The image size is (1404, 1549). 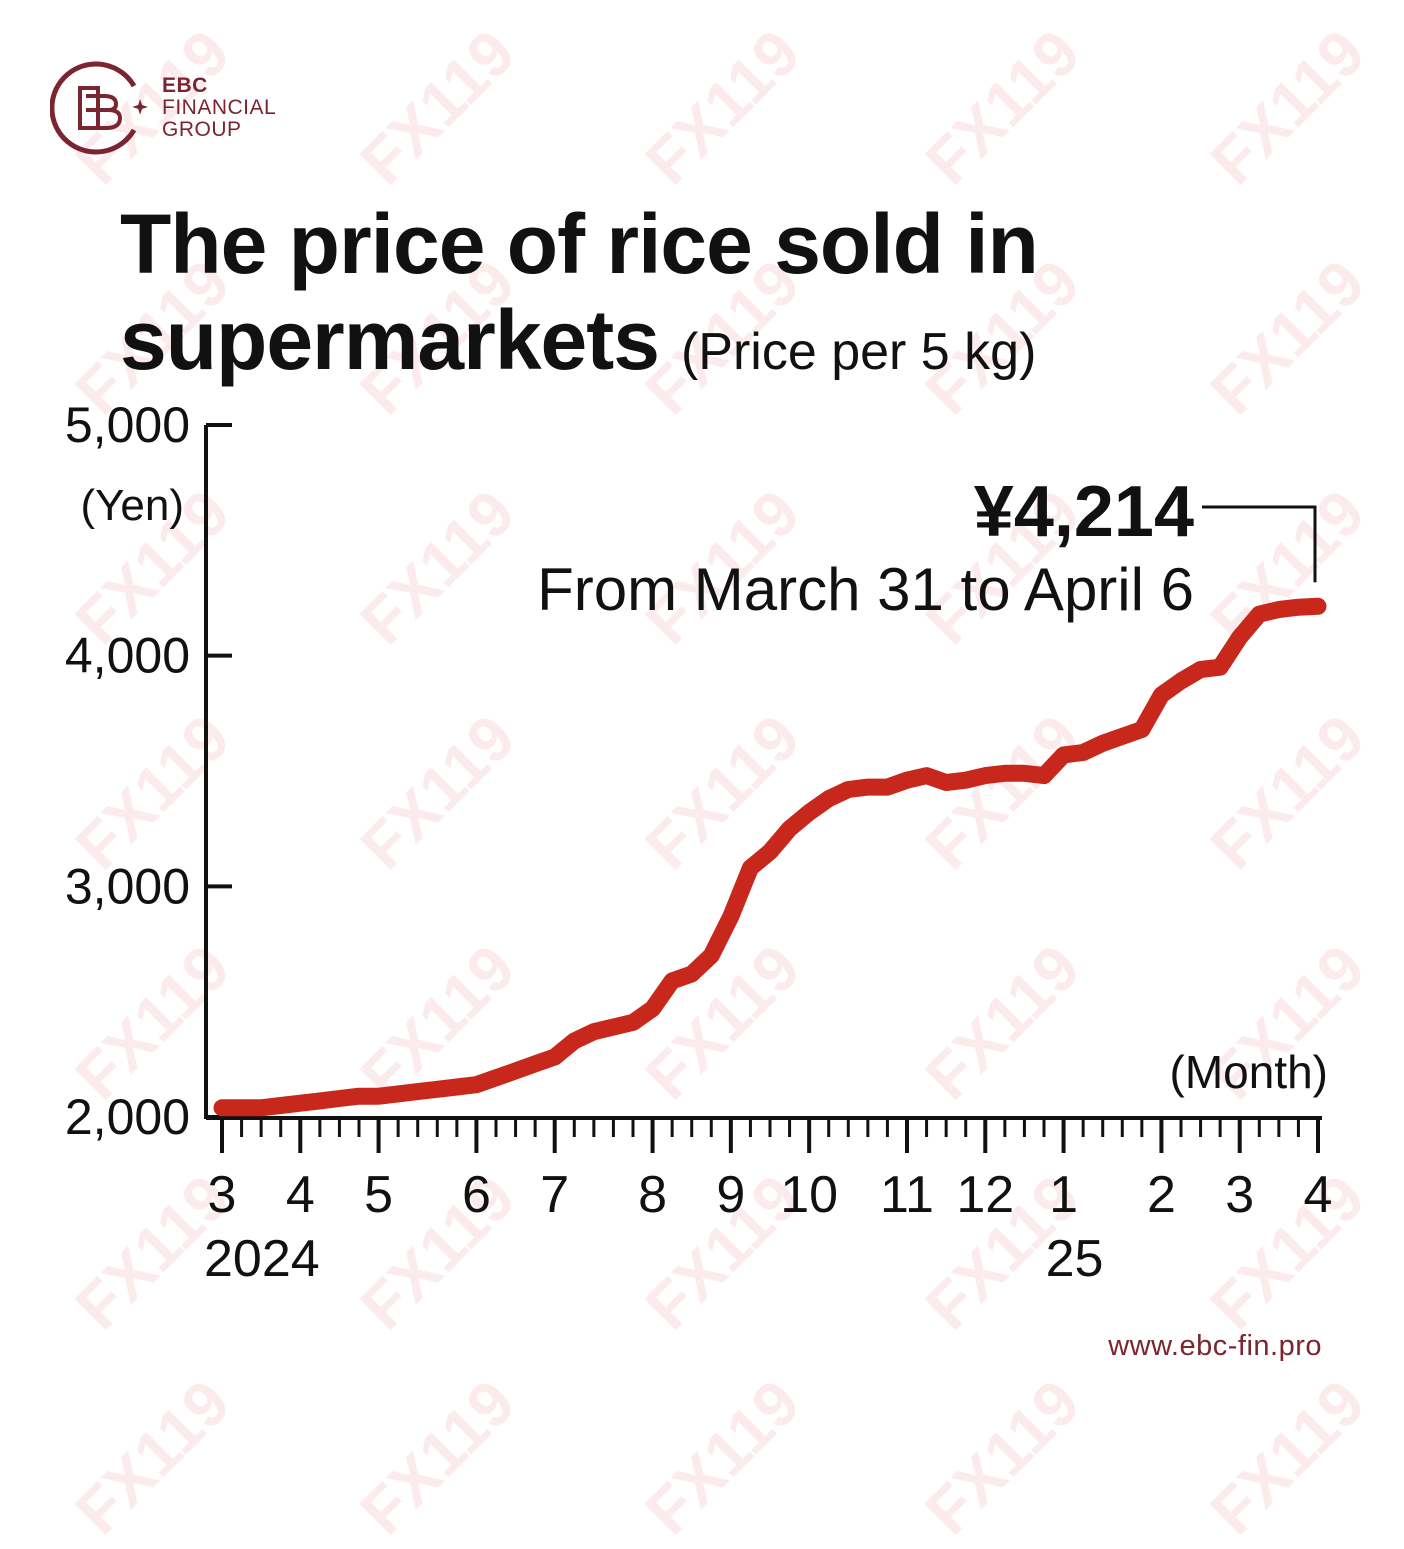 I want to click on x-tick-label: 5, so click(x=378, y=1195).